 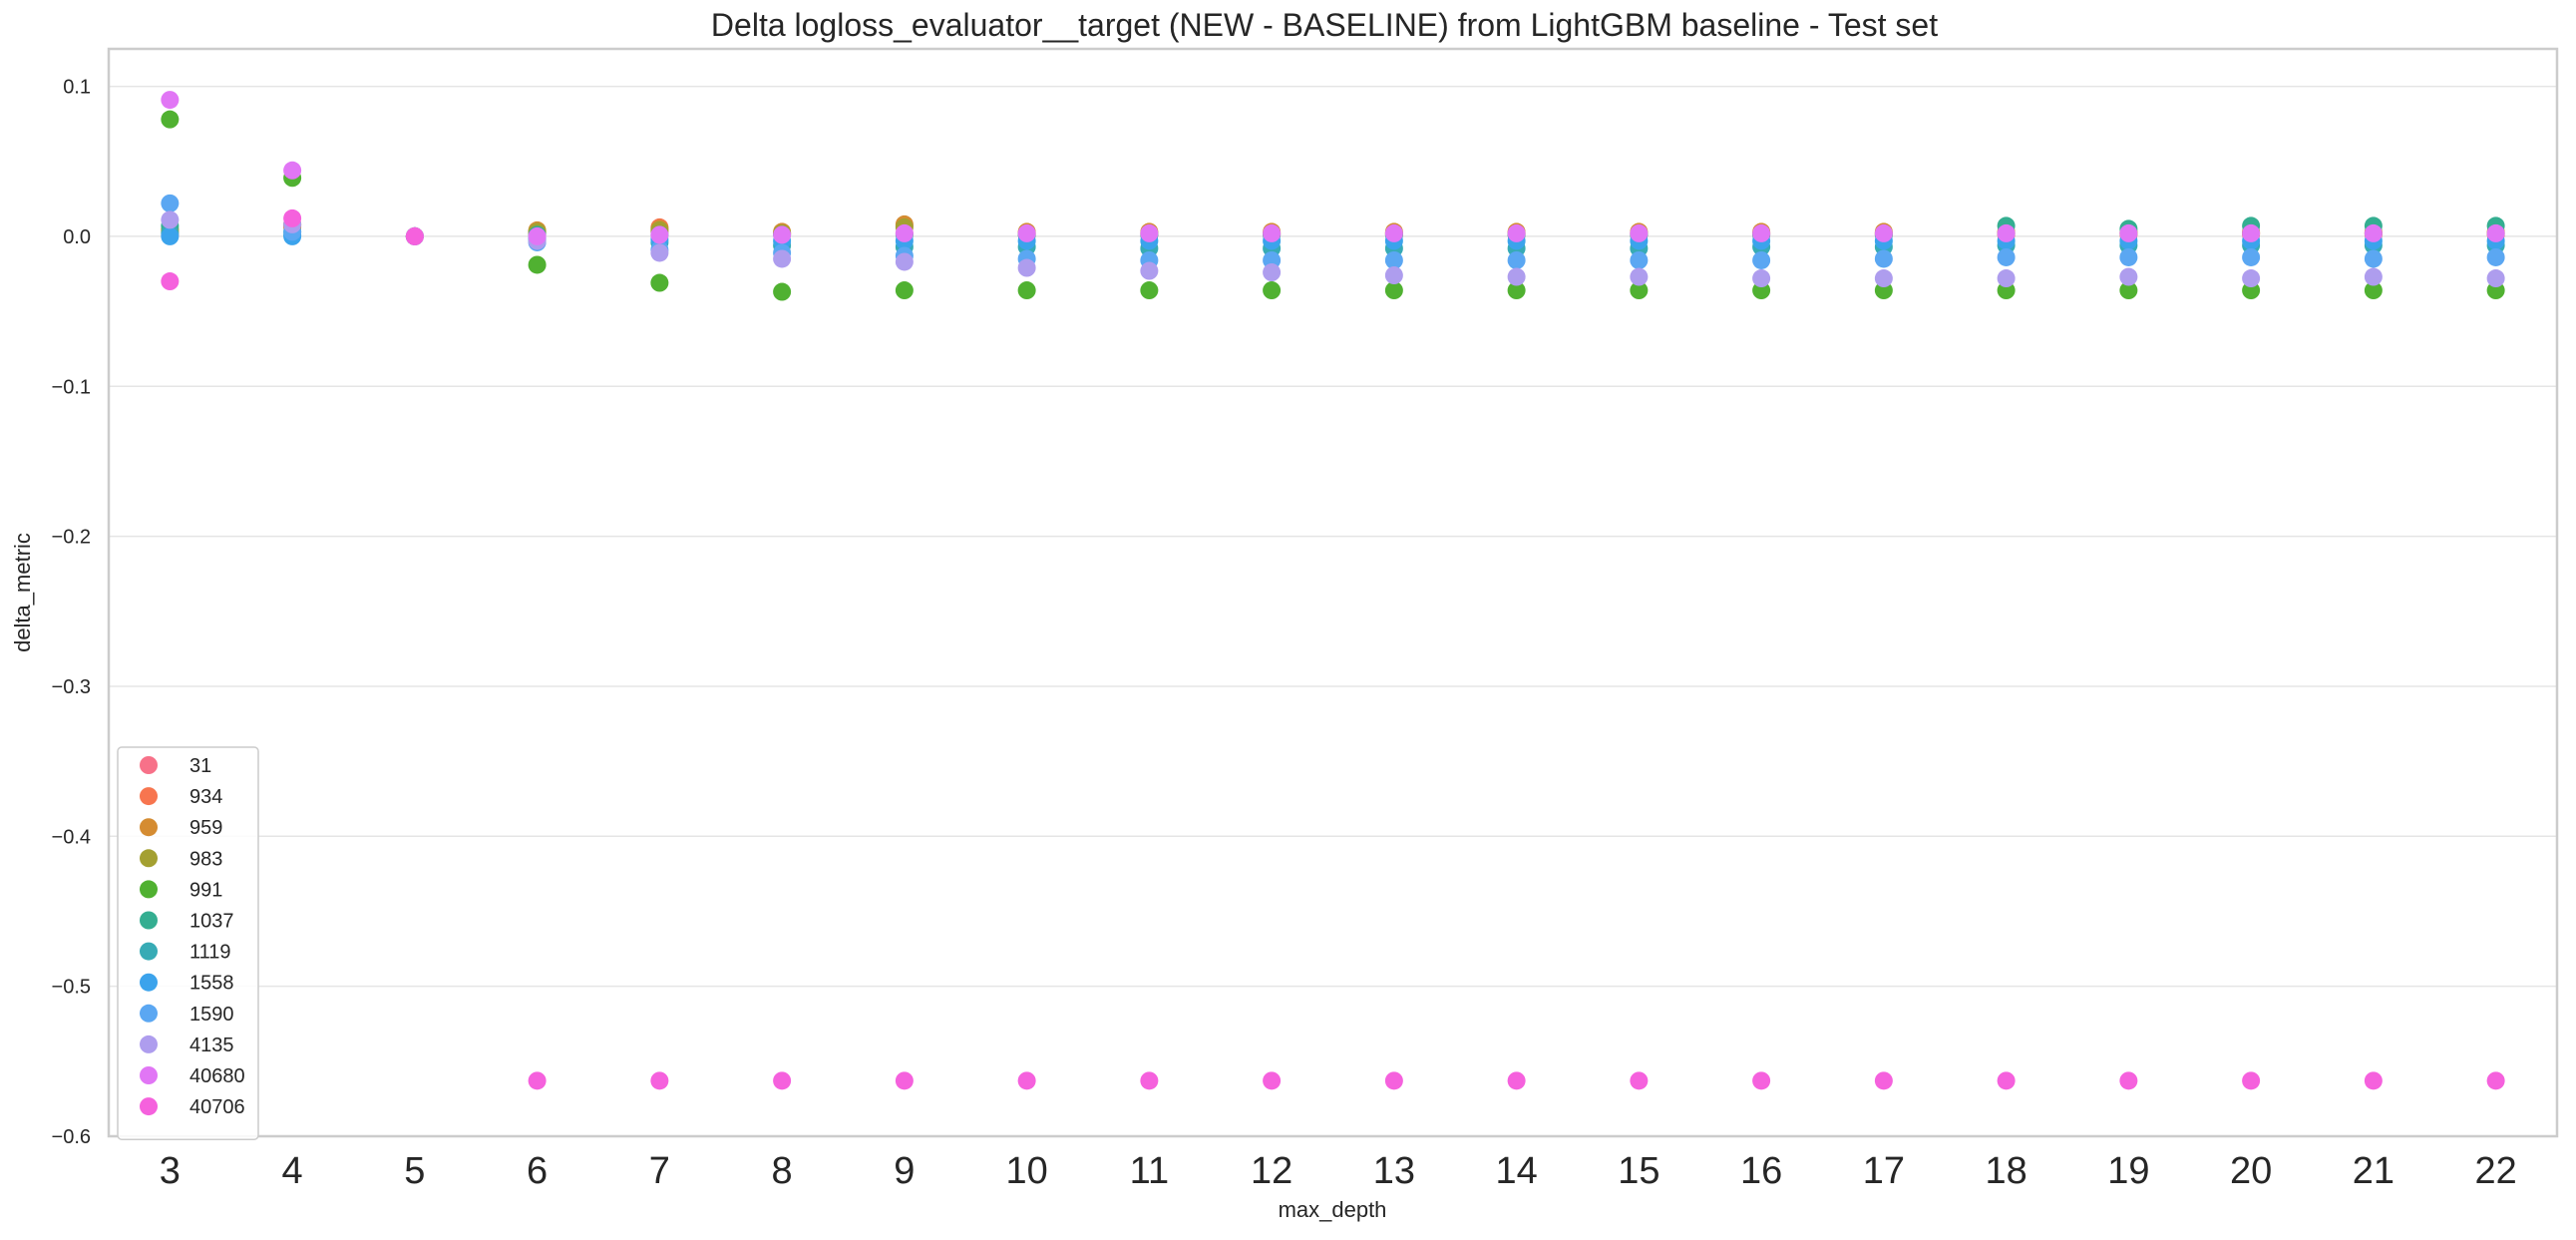 What do you see at coordinates (1271, 1171) in the screenshot?
I see `x-tick-label: 12` at bounding box center [1271, 1171].